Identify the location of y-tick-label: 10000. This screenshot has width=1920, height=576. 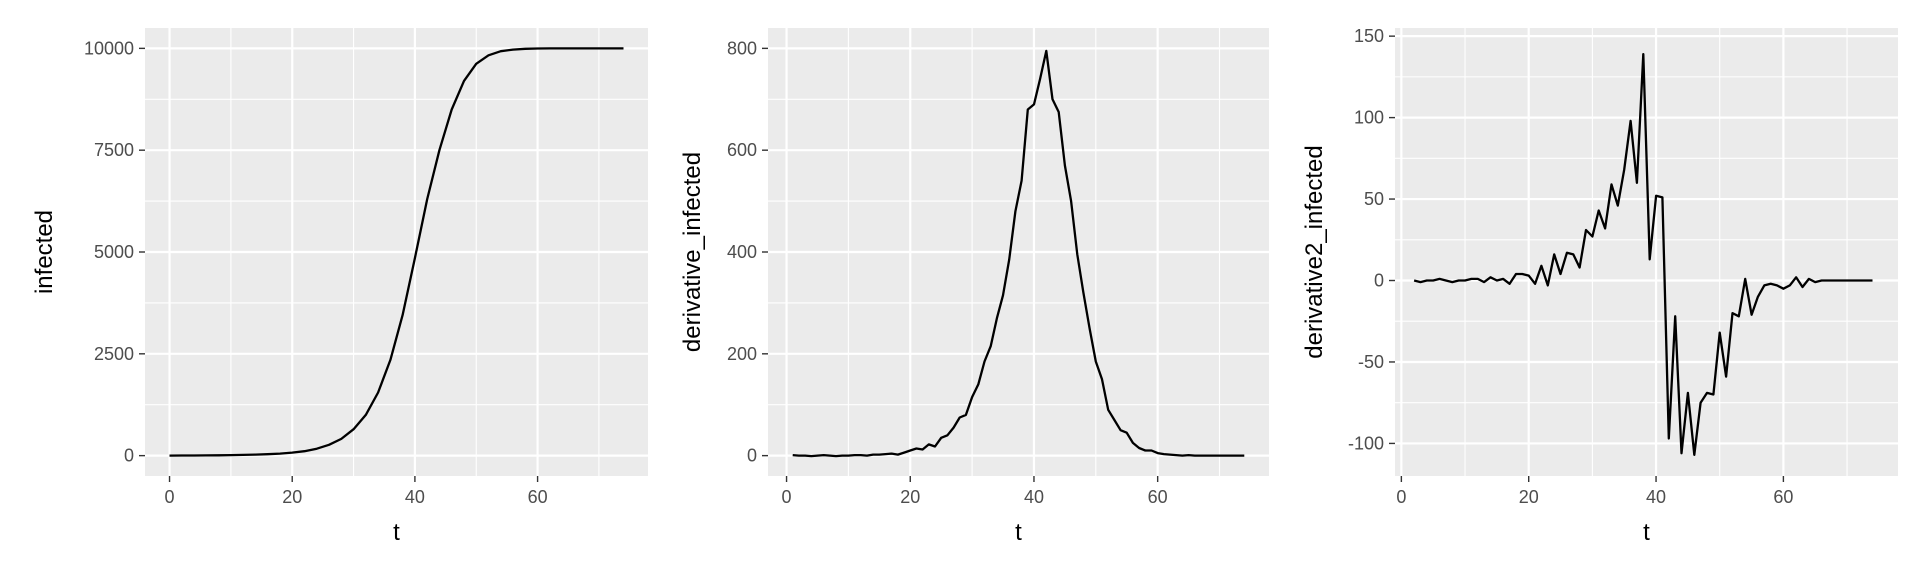
(109, 48).